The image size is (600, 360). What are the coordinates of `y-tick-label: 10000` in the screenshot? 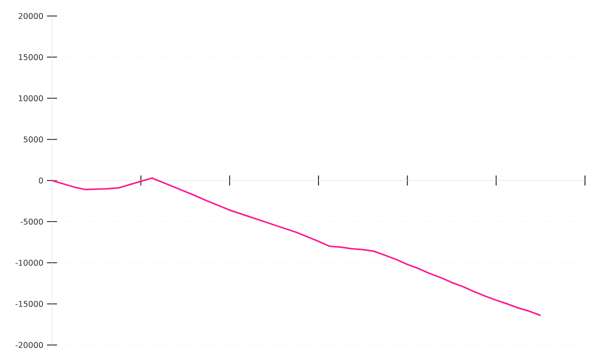 It's located at (30, 98).